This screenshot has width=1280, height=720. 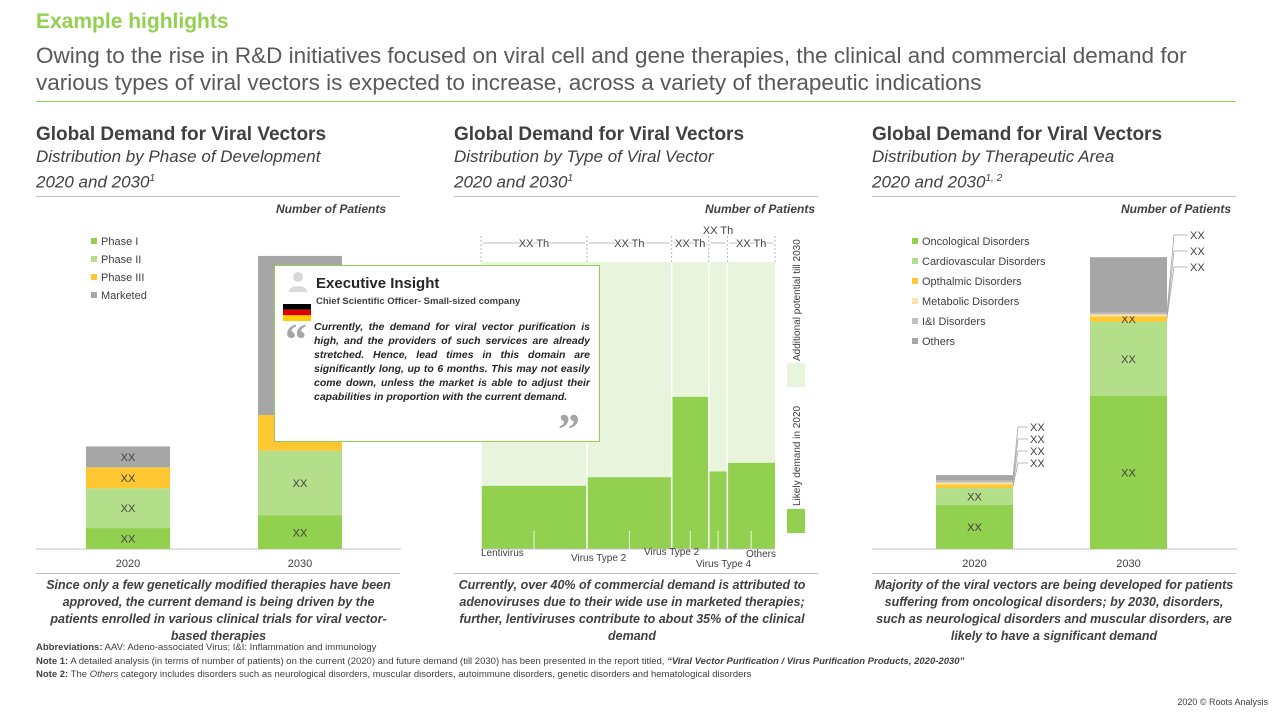 I want to click on insight-title: Executive Insight, so click(x=378, y=283).